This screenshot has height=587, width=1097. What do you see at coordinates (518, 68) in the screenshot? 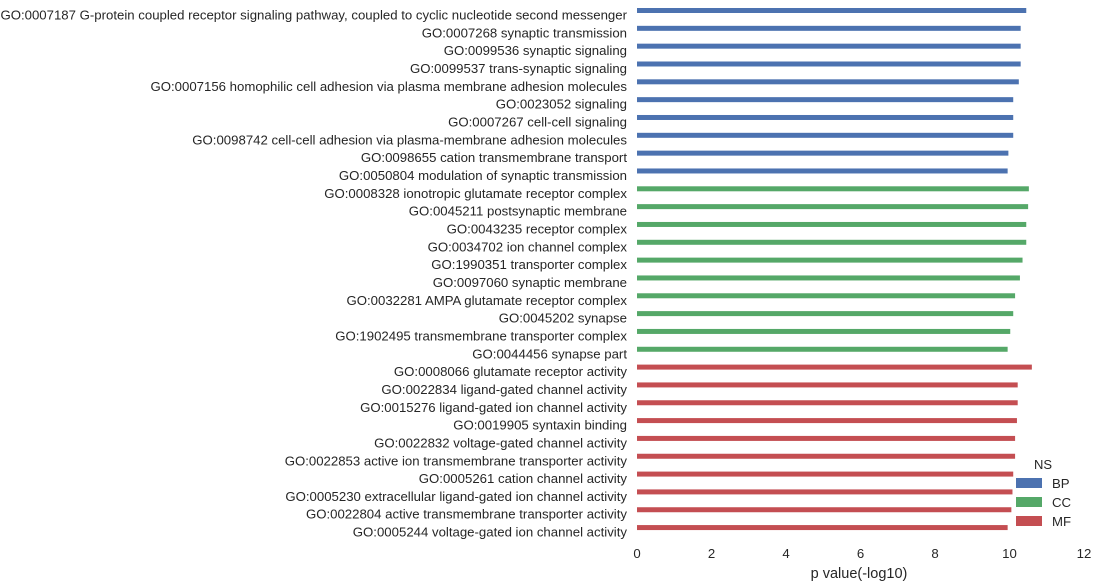
I see `category-label: GO:0099537 trans-synaptic signaling` at bounding box center [518, 68].